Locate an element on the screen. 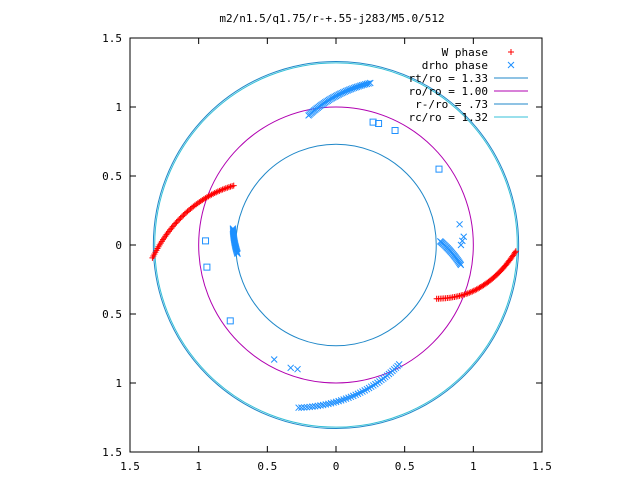 The height and width of the screenshot is (480, 640). legend-label: drho phase is located at coordinates (455, 65).